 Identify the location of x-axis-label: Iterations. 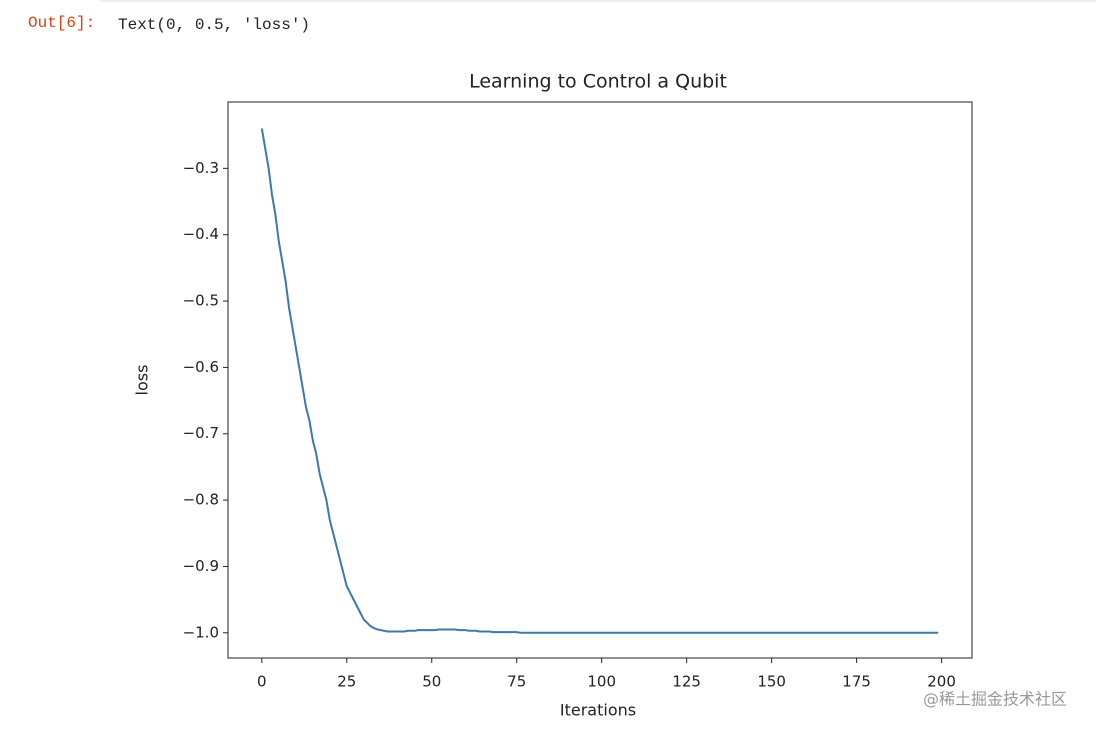
(598, 710).